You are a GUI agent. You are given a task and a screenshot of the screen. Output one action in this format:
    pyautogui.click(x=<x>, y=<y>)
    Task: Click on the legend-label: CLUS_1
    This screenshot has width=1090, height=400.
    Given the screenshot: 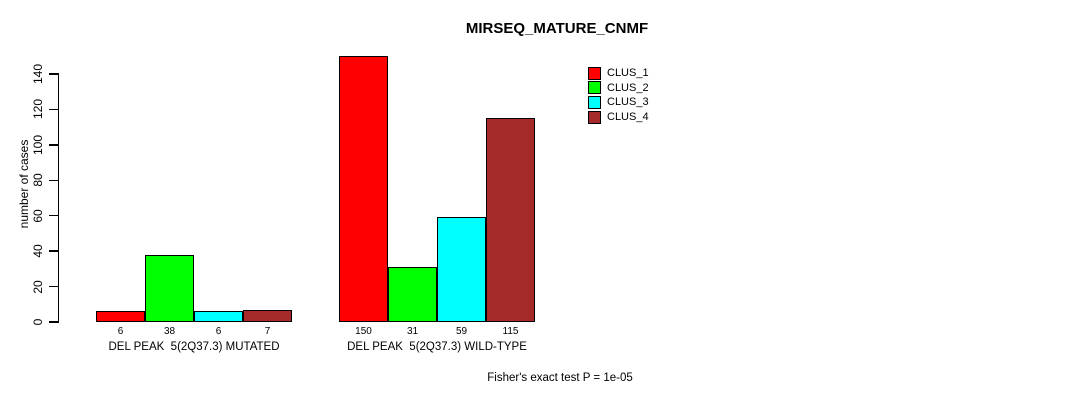 What is the action you would take?
    pyautogui.click(x=628, y=73)
    